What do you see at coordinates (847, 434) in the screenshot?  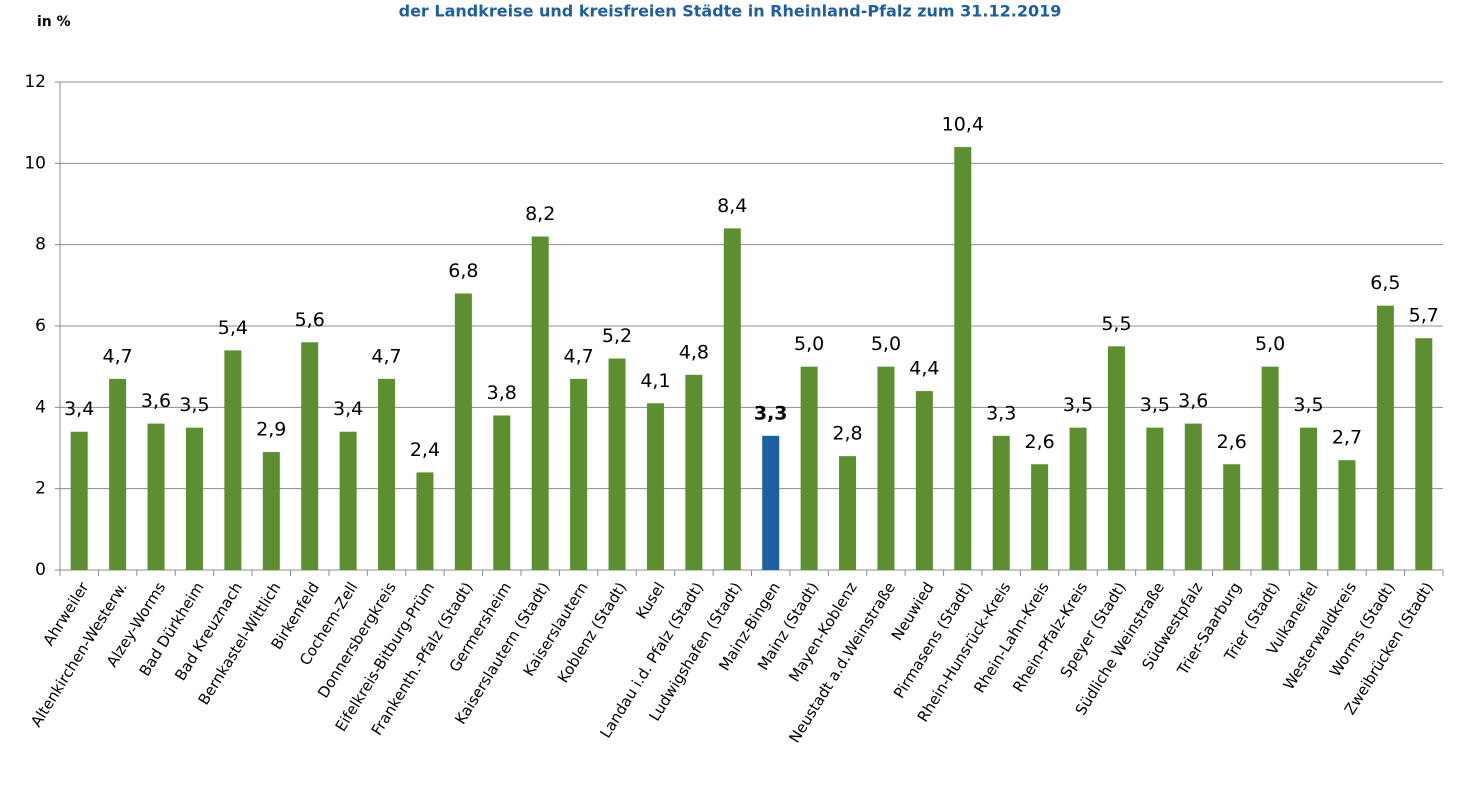 I see `value-label: 2,8` at bounding box center [847, 434].